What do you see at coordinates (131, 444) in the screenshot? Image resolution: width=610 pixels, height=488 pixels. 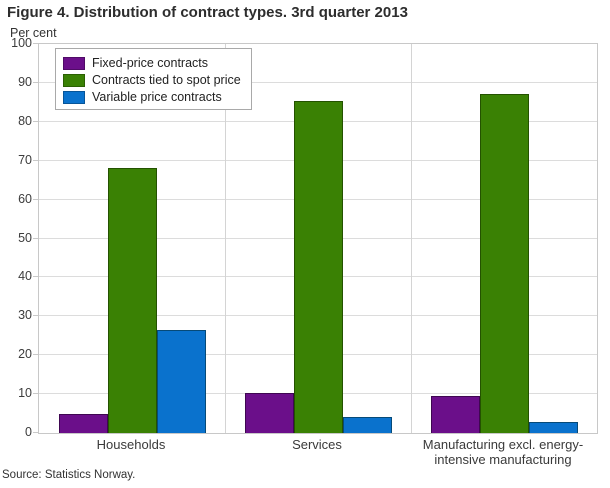 I see `x-category-label-0: Households` at bounding box center [131, 444].